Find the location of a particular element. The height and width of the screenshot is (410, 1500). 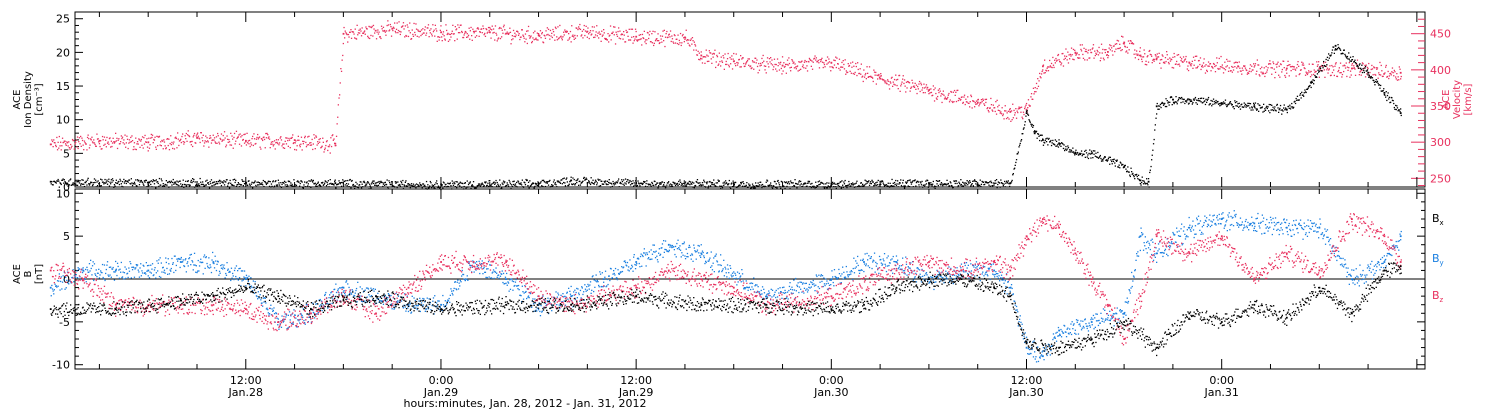

right-tick-label: 350 is located at coordinates (1440, 106).